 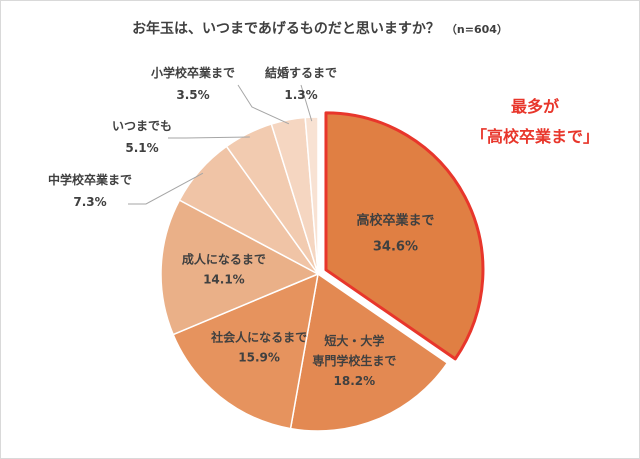 What do you see at coordinates (166, 188) in the screenshot?
I see `slice-5-leader` at bounding box center [166, 188].